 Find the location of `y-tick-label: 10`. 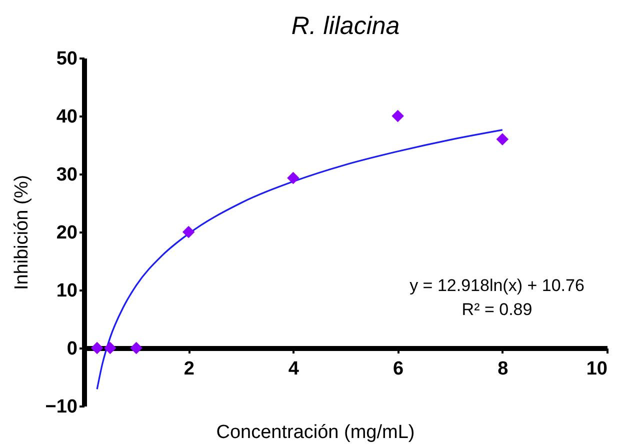

y-tick-label: 10 is located at coordinates (67, 291).